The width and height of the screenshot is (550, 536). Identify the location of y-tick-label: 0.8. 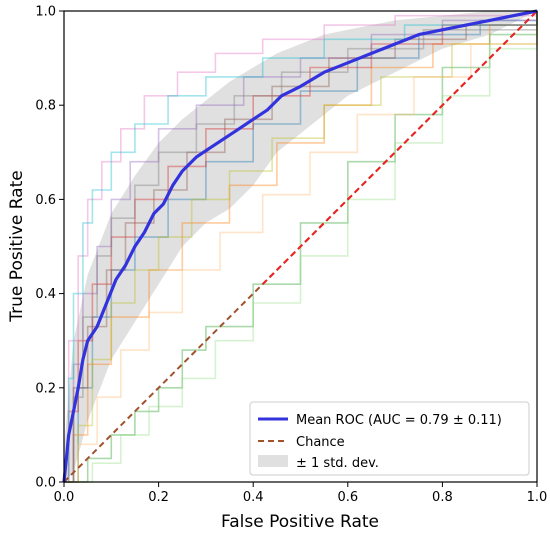
(45, 106).